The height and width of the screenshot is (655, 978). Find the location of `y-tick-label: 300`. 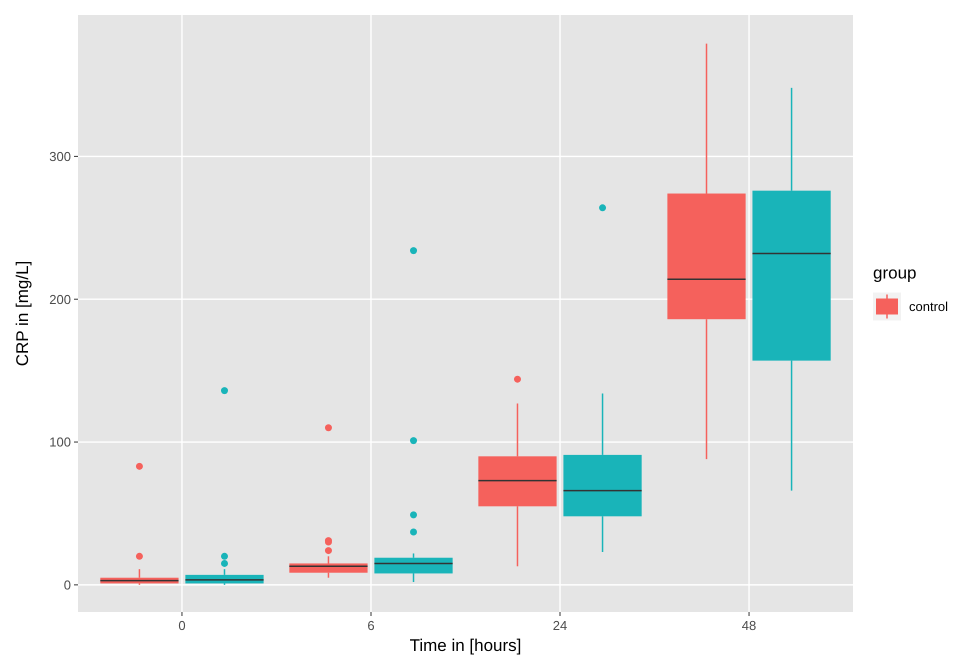

y-tick-label: 300 is located at coordinates (60, 156).